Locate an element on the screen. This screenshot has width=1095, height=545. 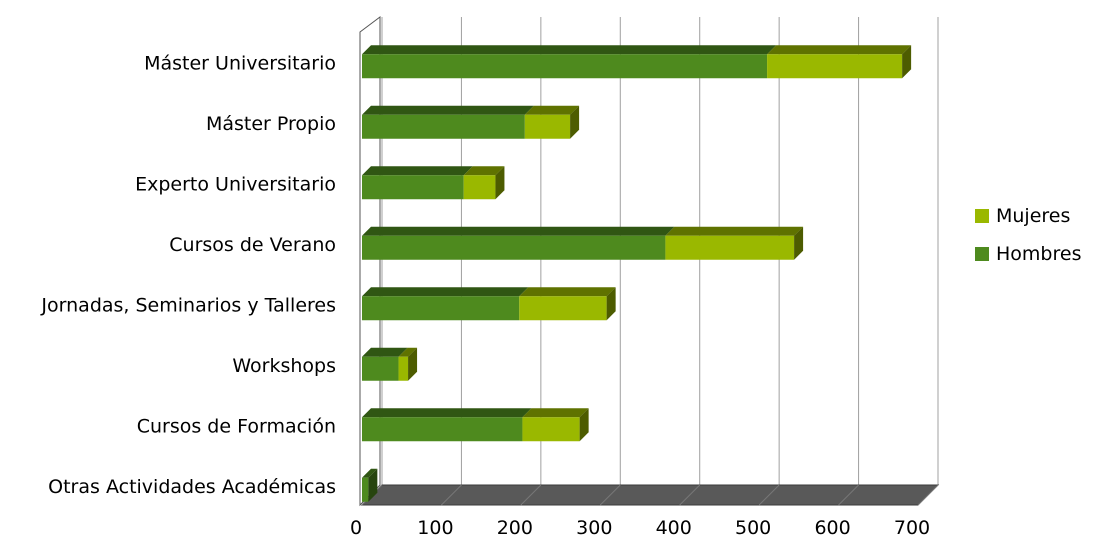
category-label: Otras Actividades Académicas is located at coordinates (192, 487).